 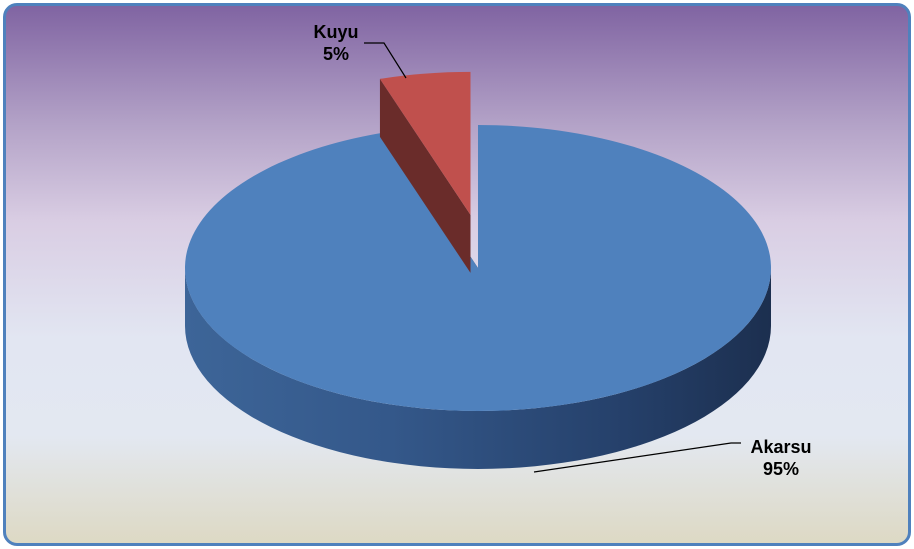 I want to click on leader-line-kuyu, so click(x=385, y=60).